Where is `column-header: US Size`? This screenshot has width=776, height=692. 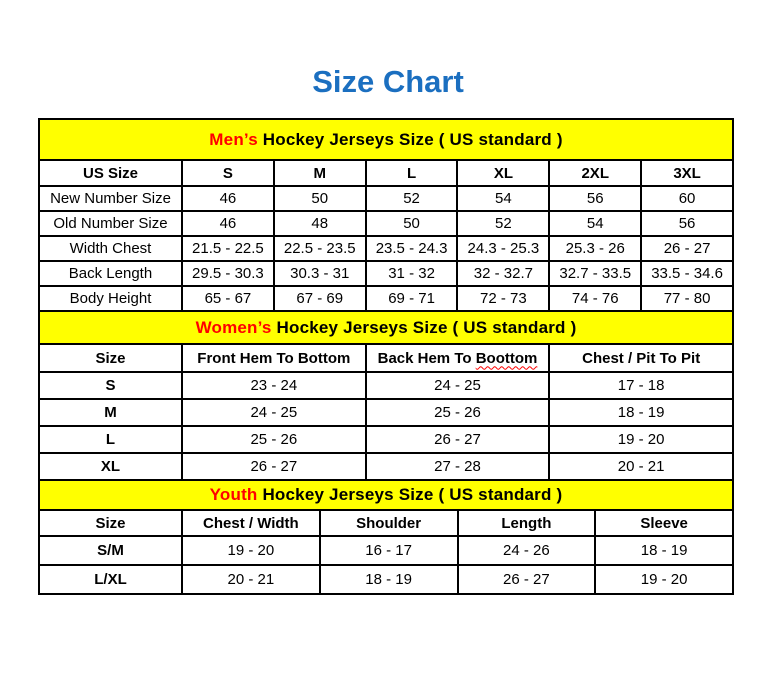 column-header: US Size is located at coordinates (110, 173).